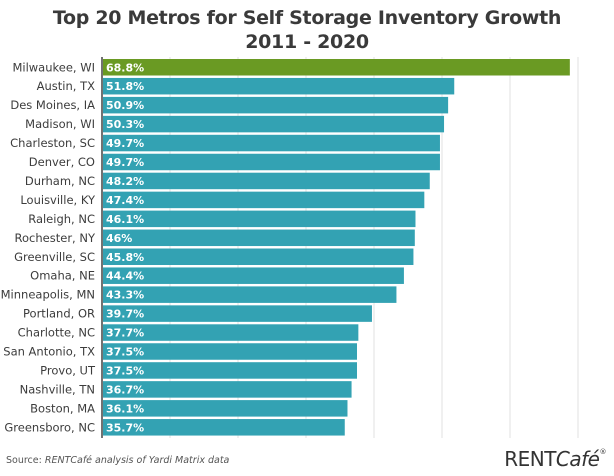 This screenshot has height=476, width=614. Describe the element at coordinates (577, 459) in the screenshot. I see `brand-italic: Café` at that location.